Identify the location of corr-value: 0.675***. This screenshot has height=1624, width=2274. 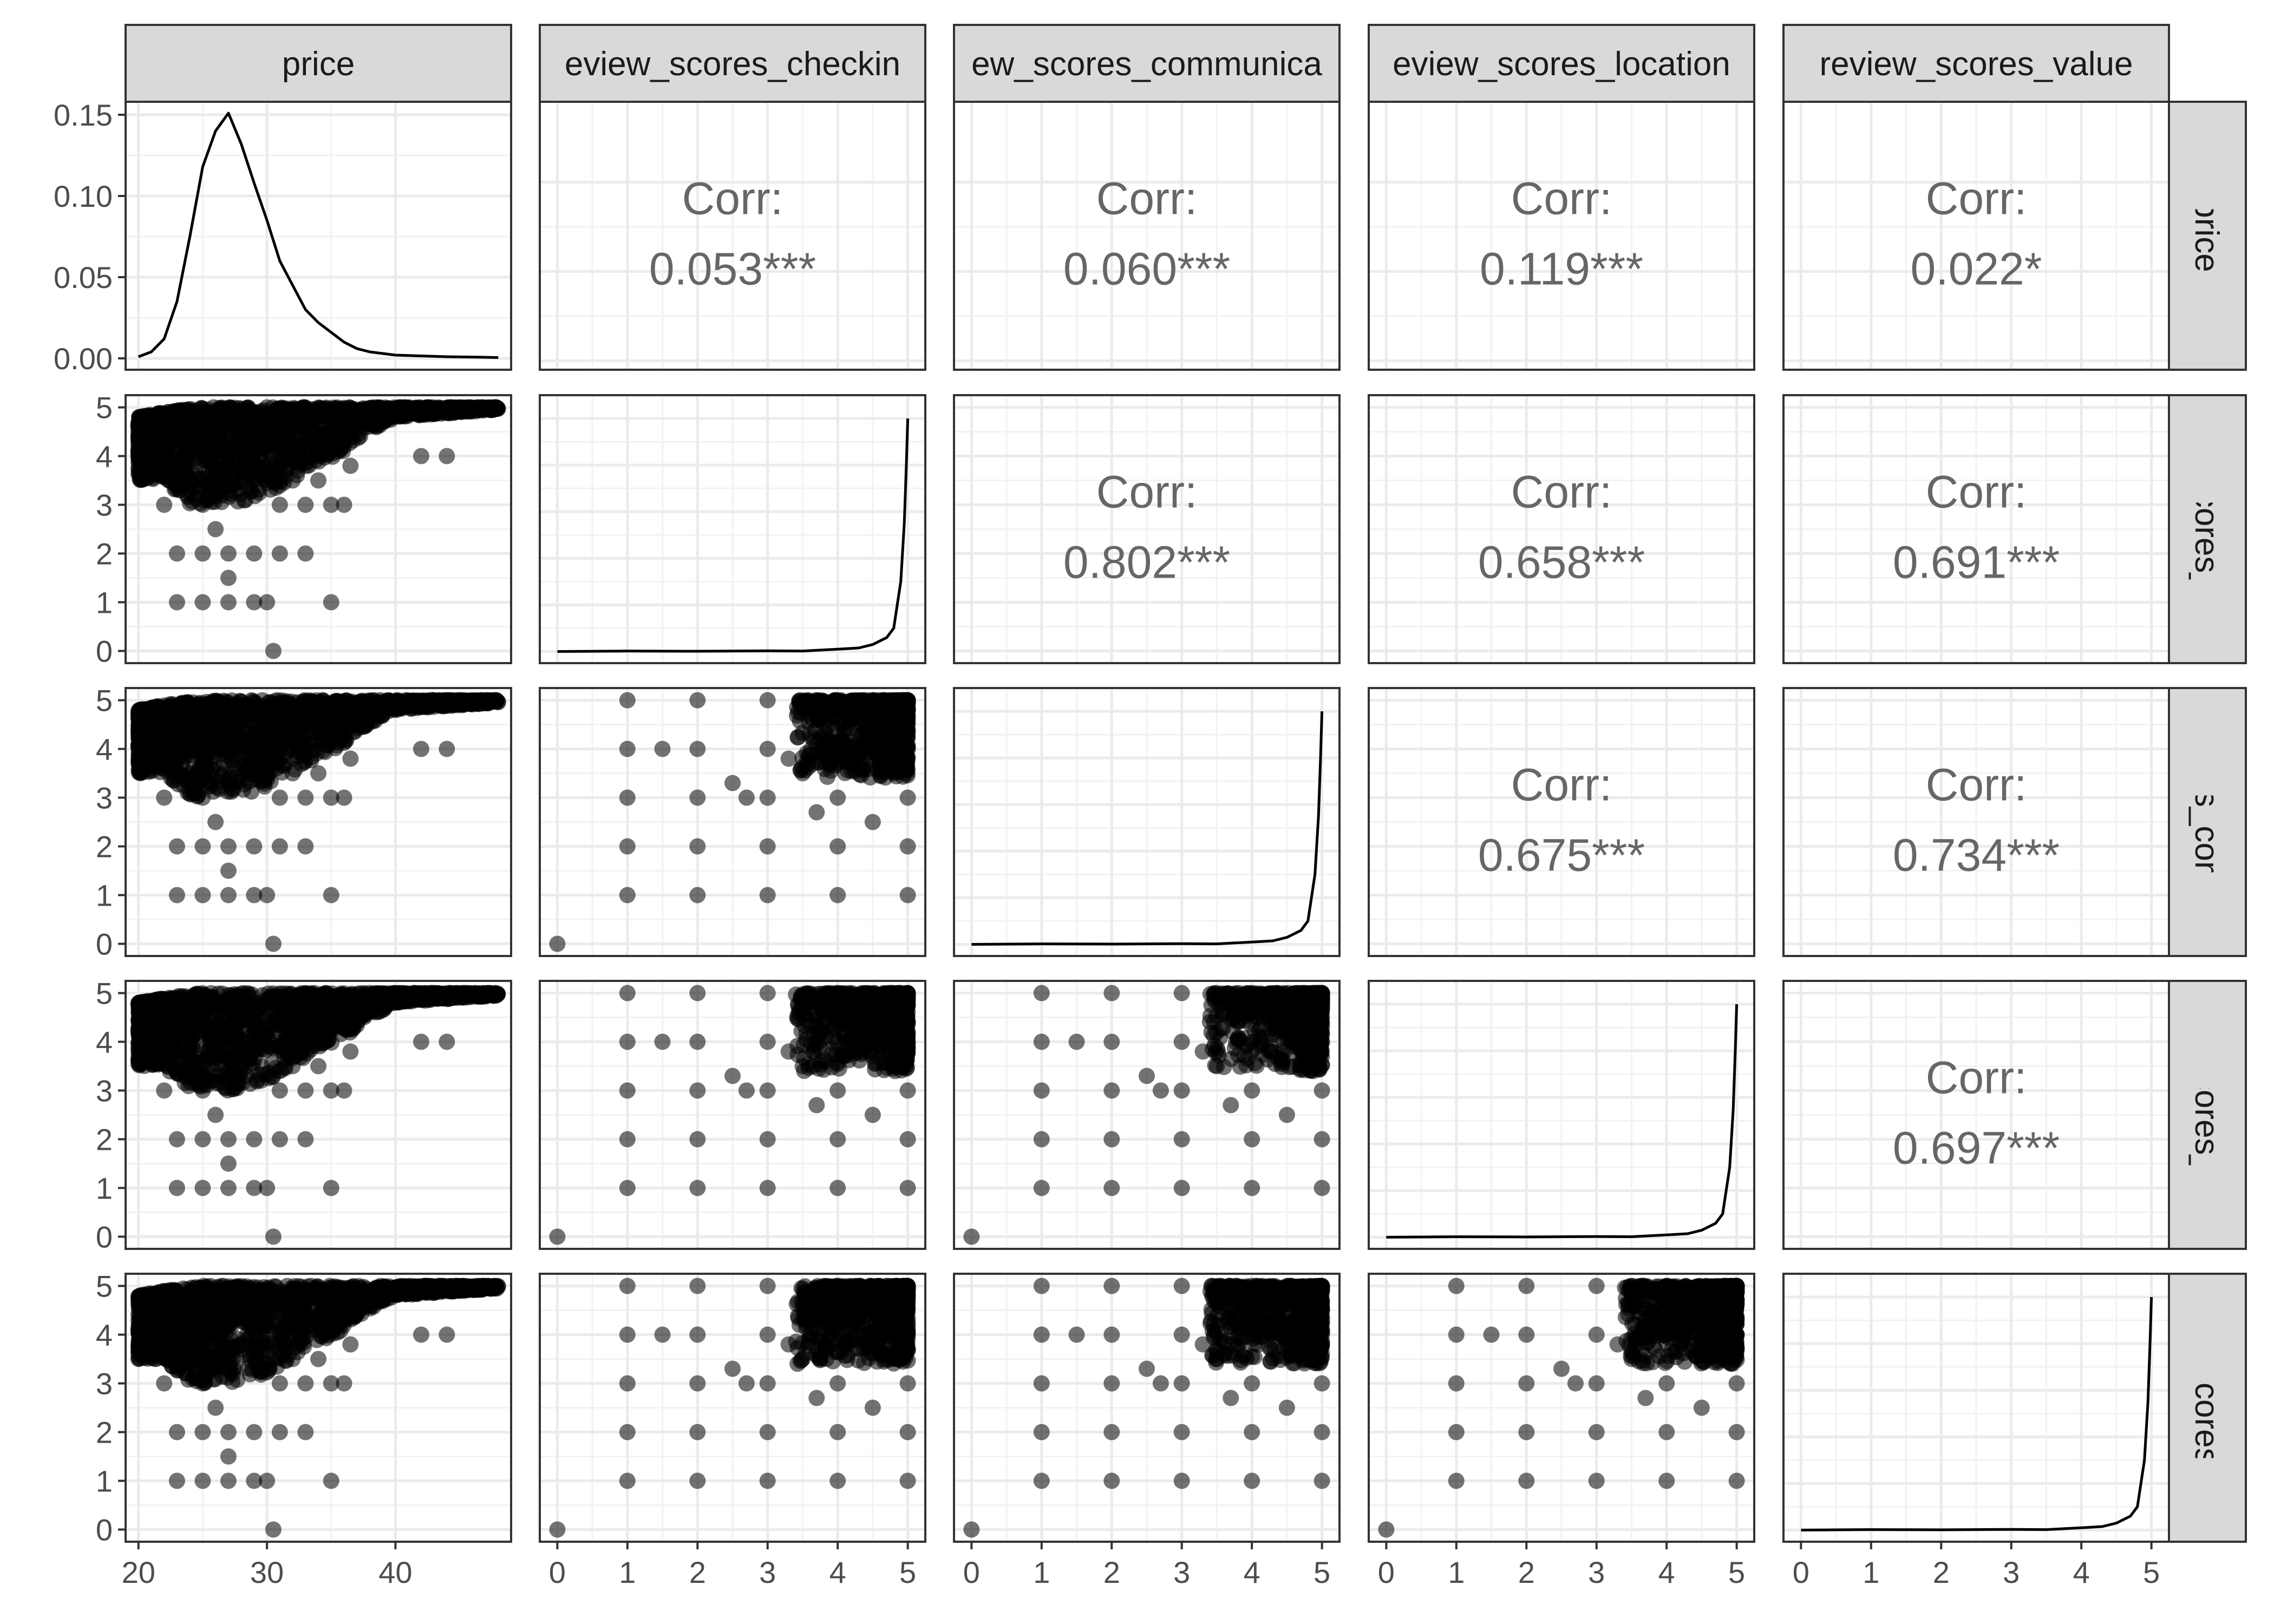
(1562, 855).